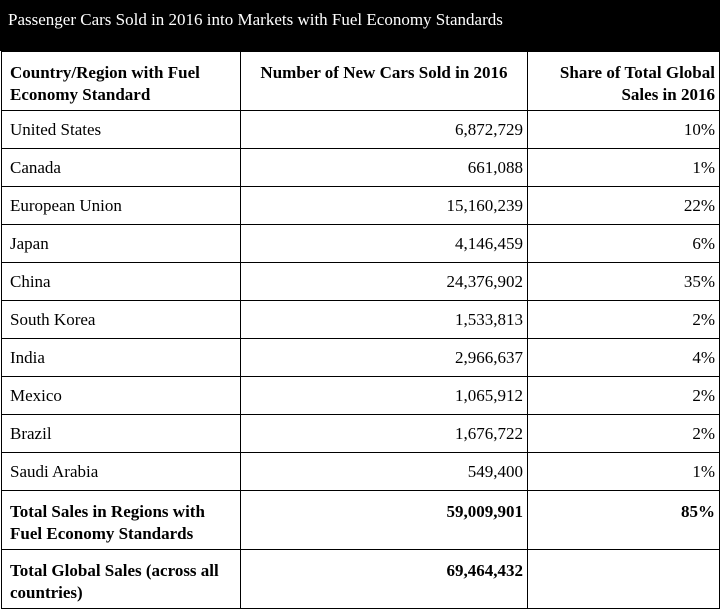 The width and height of the screenshot is (720, 612). Describe the element at coordinates (623, 205) in the screenshot. I see `share-cell: 22%` at that location.